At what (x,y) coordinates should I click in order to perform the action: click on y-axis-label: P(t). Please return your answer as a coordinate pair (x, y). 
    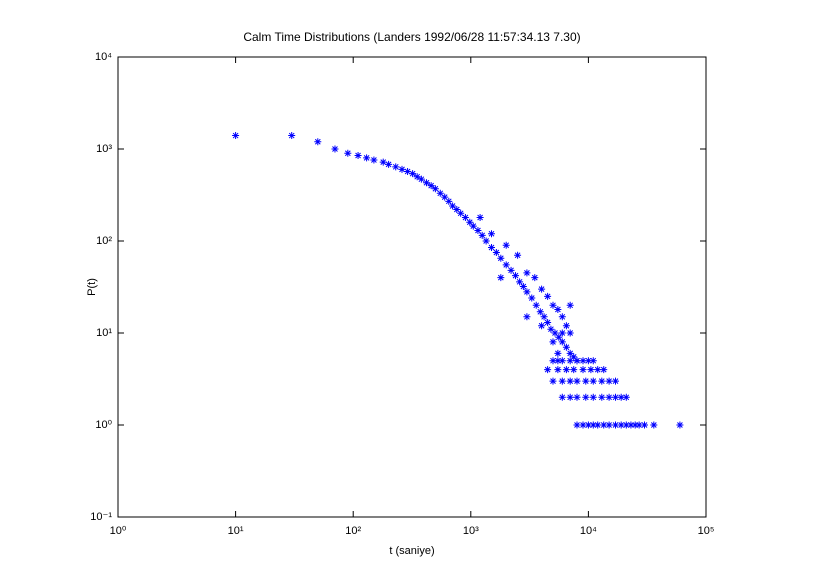
    Looking at the image, I should click on (92, 287).